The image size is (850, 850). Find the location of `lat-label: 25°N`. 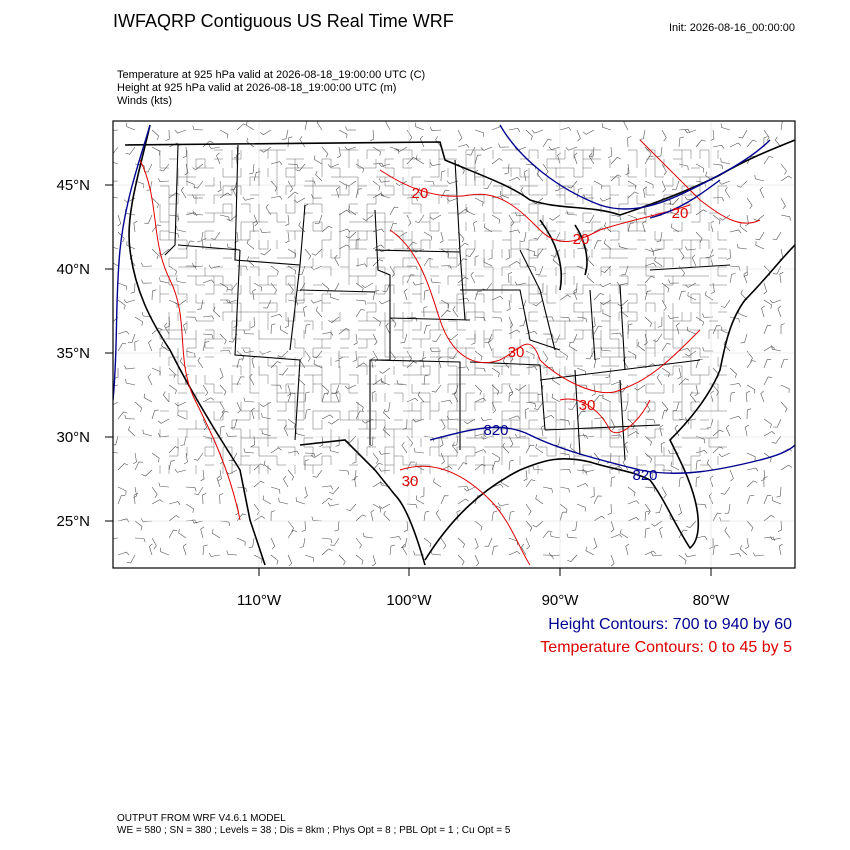

lat-label: 25°N is located at coordinates (73, 521).